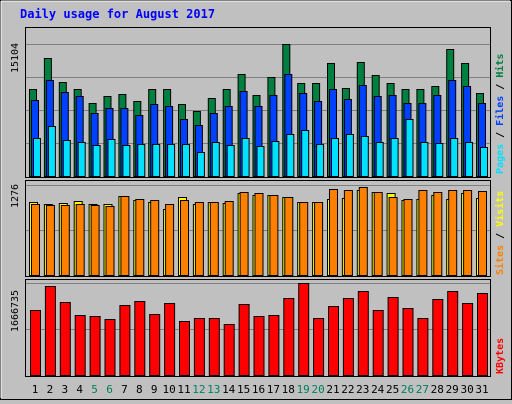  Describe the element at coordinates (94, 389) in the screenshot. I see `x-tick-label: 5` at that location.